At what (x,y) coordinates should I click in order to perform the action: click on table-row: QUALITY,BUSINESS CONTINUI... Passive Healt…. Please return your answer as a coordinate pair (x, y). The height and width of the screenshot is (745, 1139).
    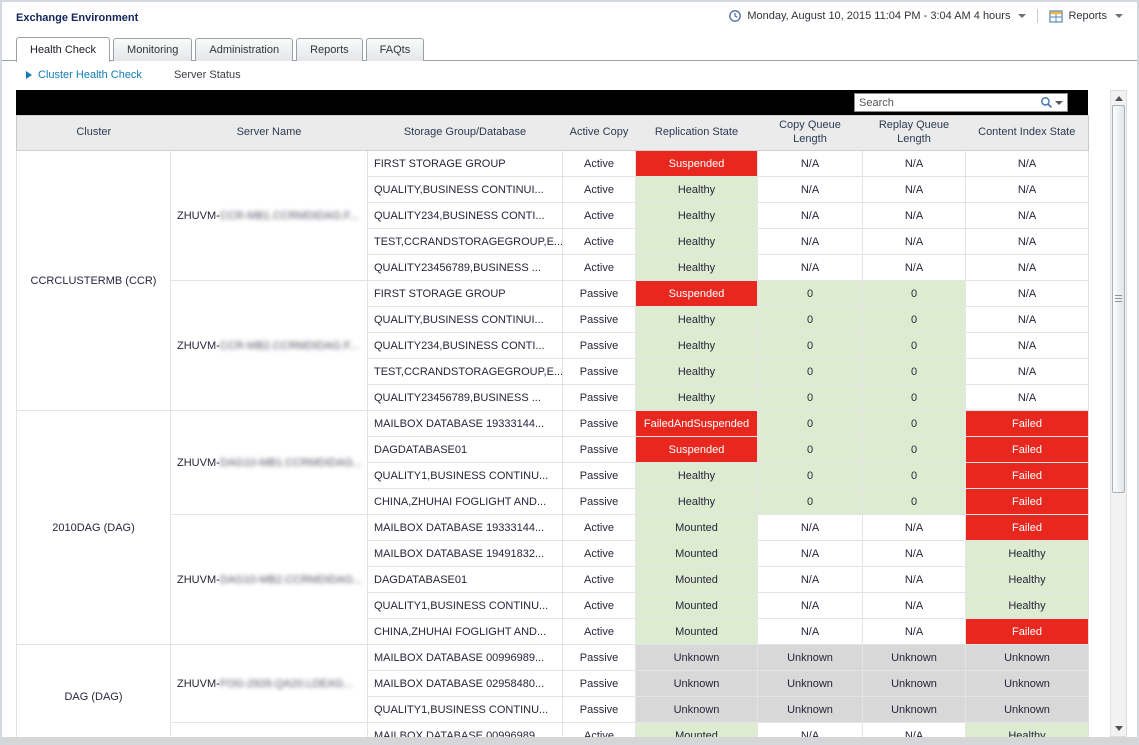
    Looking at the image, I should click on (553, 319).